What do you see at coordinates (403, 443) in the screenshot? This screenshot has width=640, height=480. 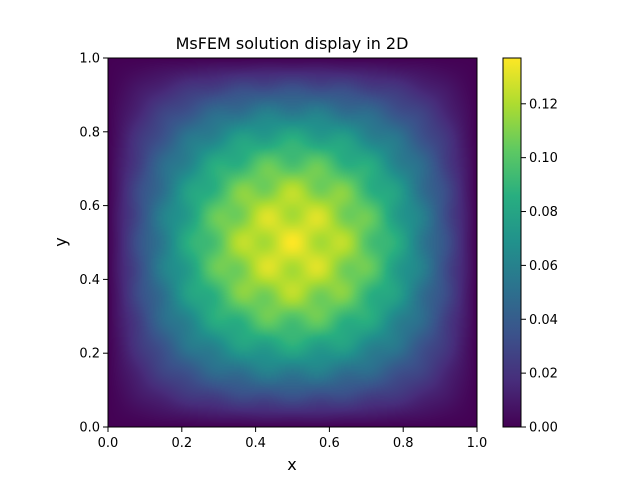 I see `x-tick-label: 0.8` at bounding box center [403, 443].